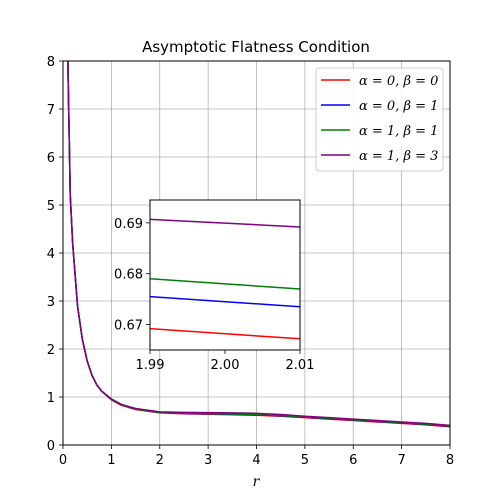 The width and height of the screenshot is (500, 500). Describe the element at coordinates (51, 158) in the screenshot. I see `y-tick-label: 6` at that location.